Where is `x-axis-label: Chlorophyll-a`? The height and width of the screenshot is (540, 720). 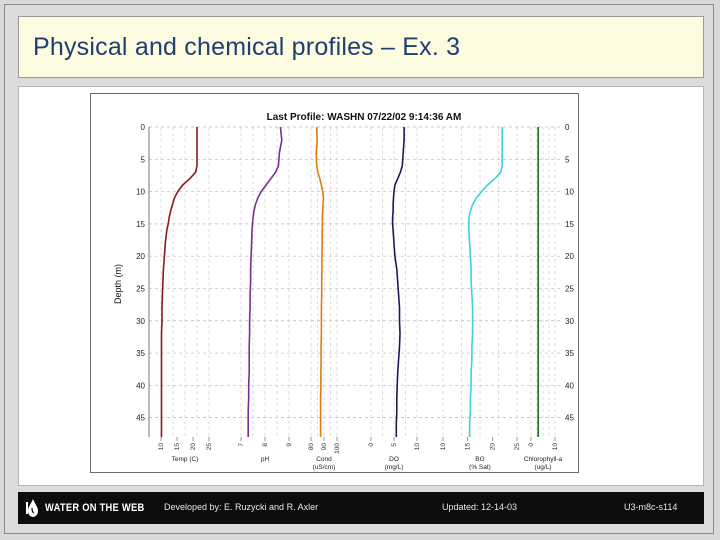 x-axis-label: Chlorophyll-a is located at coordinates (543, 459).